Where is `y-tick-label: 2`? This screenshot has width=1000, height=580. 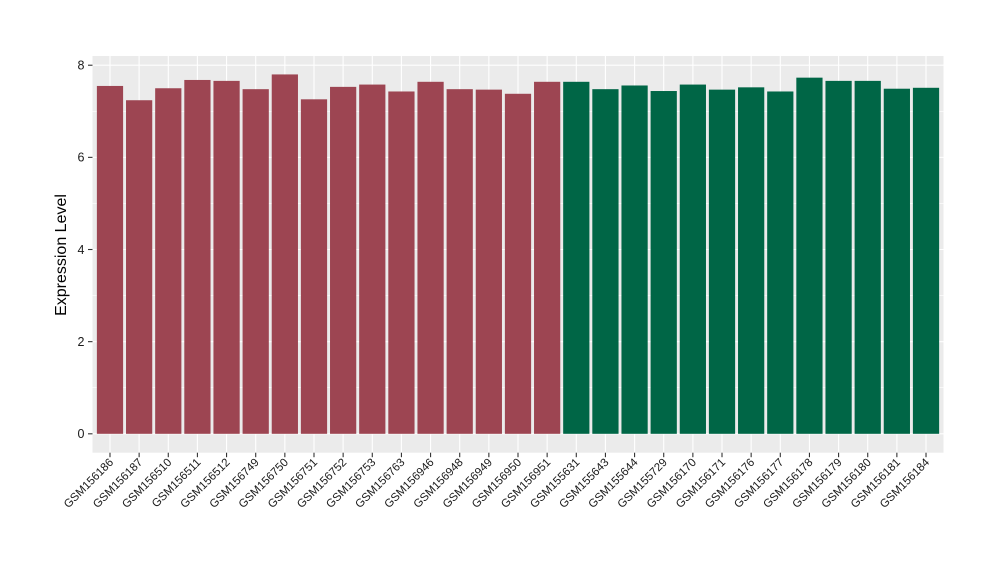 y-tick-label: 2 is located at coordinates (81, 342).